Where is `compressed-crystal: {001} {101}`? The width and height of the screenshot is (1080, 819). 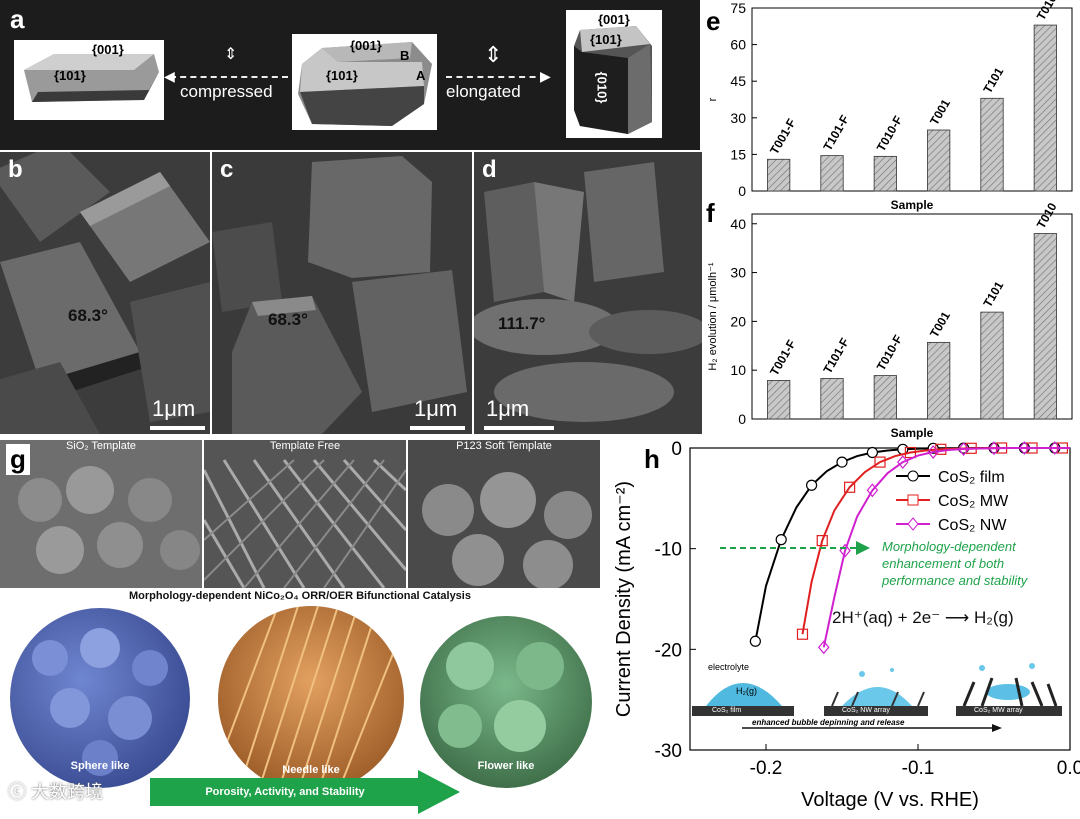 compressed-crystal: {001} {101} is located at coordinates (89, 80).